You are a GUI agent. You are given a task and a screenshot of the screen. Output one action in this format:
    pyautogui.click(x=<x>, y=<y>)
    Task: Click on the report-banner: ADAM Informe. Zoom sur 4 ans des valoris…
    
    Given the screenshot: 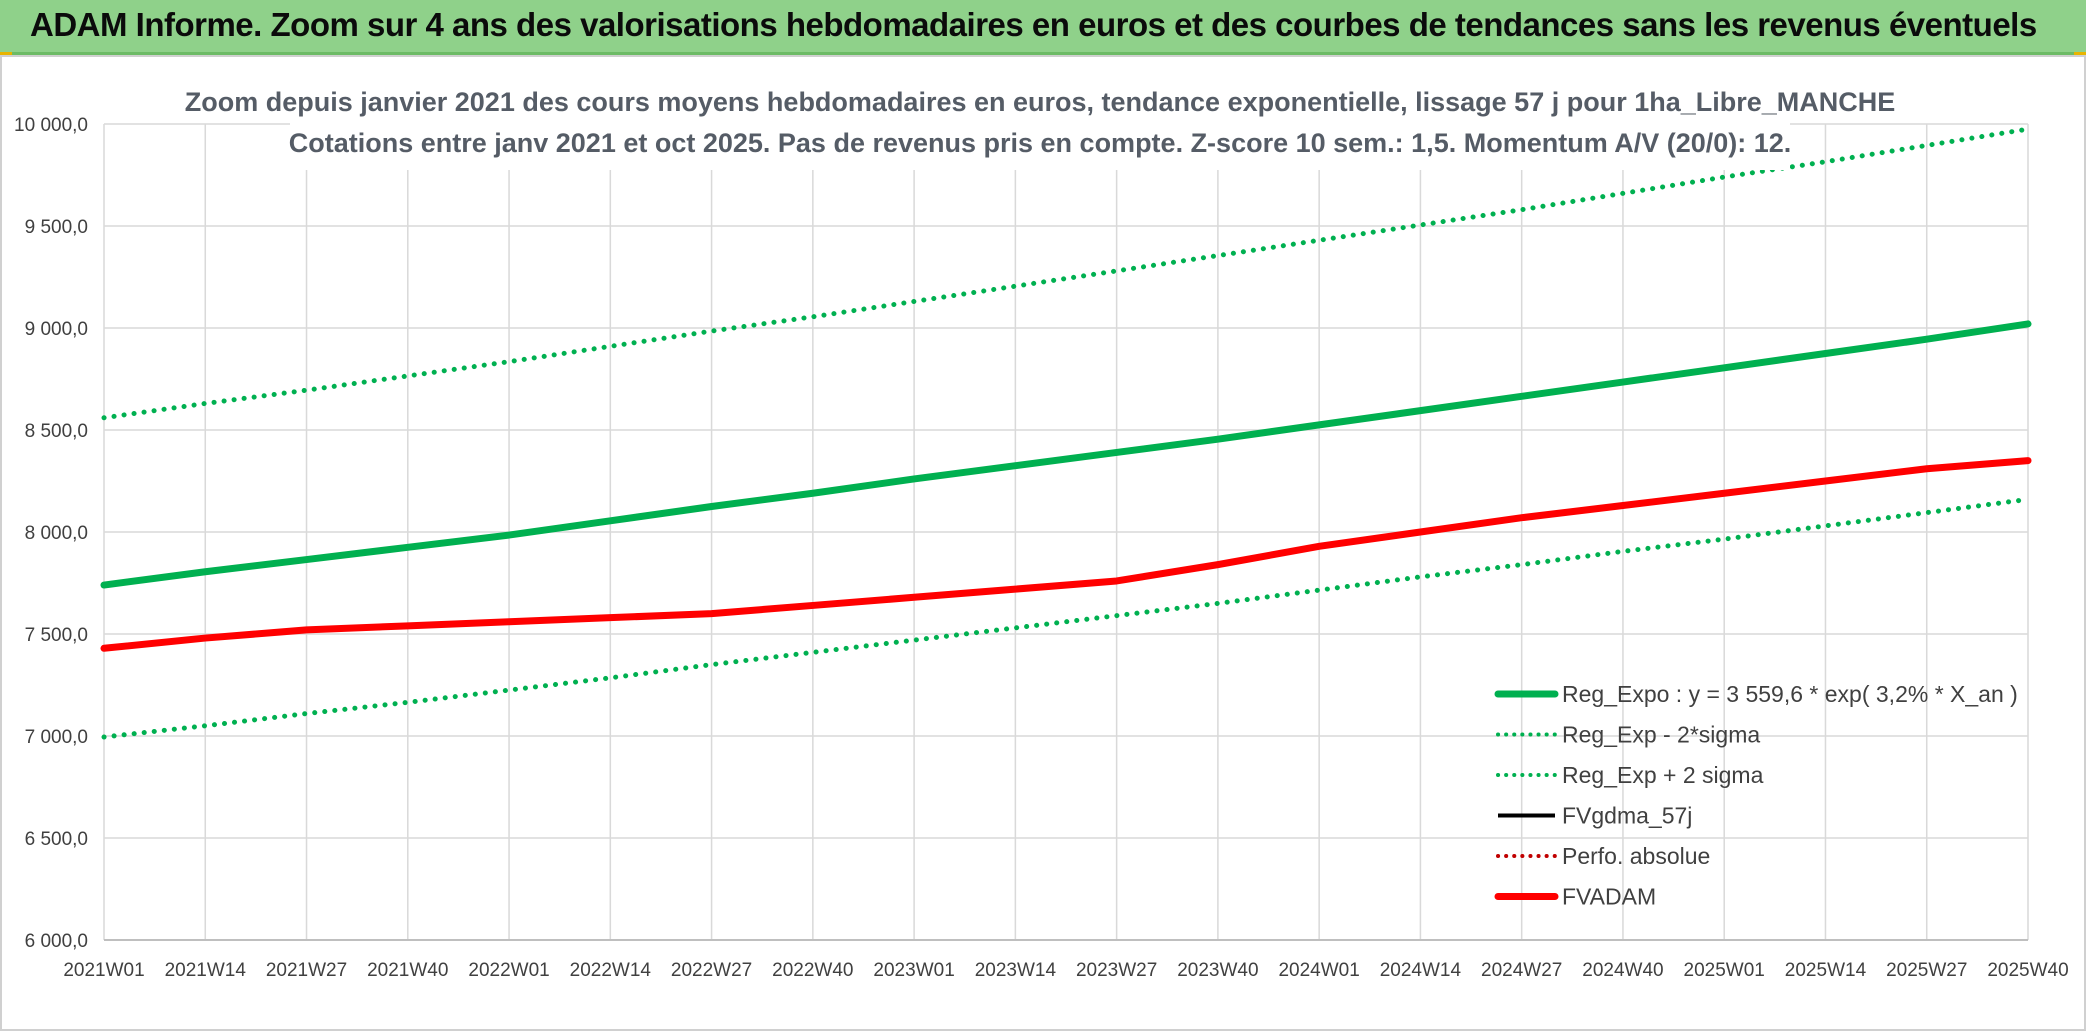 What is the action you would take?
    pyautogui.click(x=1043, y=27)
    